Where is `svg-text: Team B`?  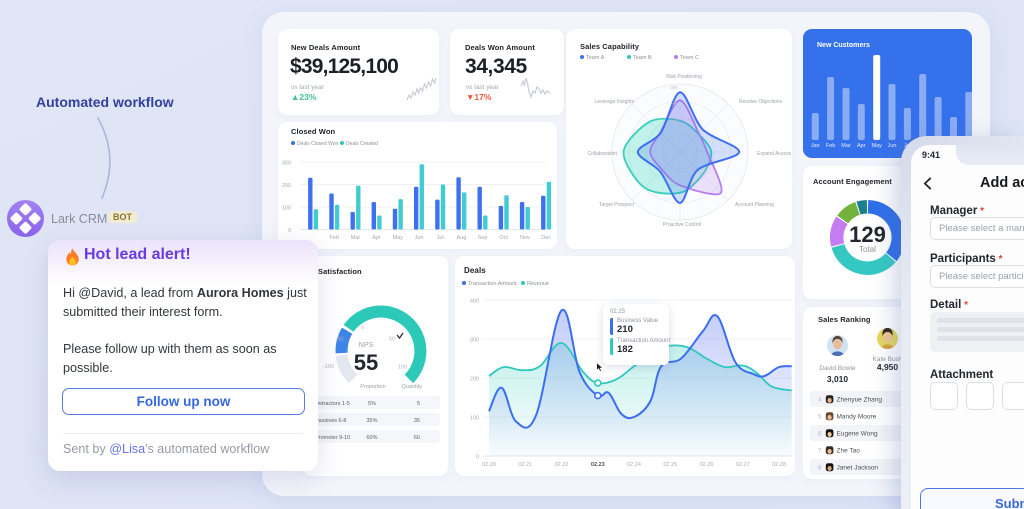 svg-text: Team B is located at coordinates (642, 58).